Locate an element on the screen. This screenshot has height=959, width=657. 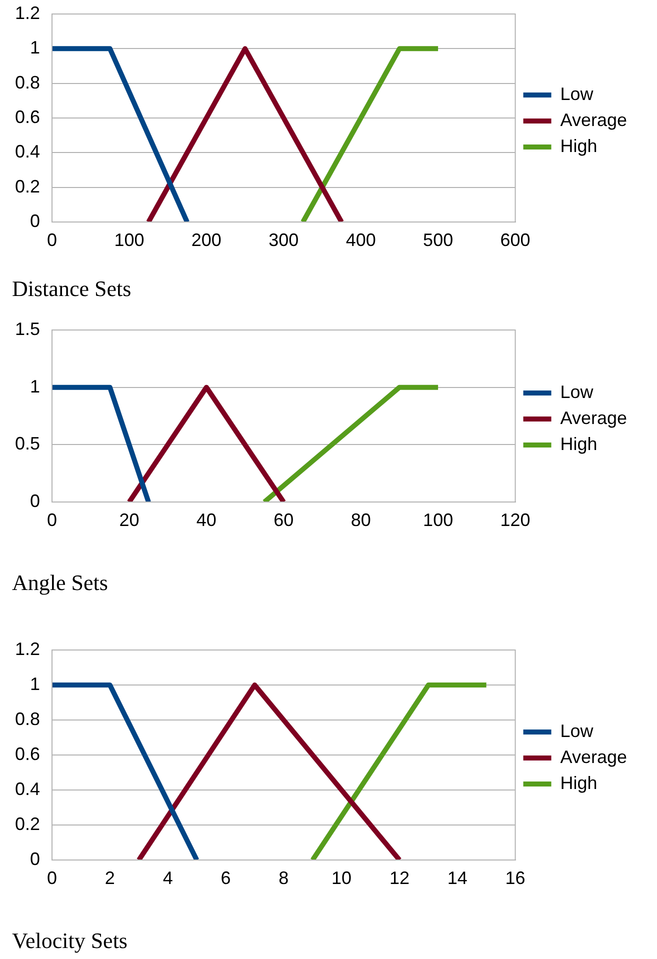
x-tick-label: 6 is located at coordinates (225, 878).